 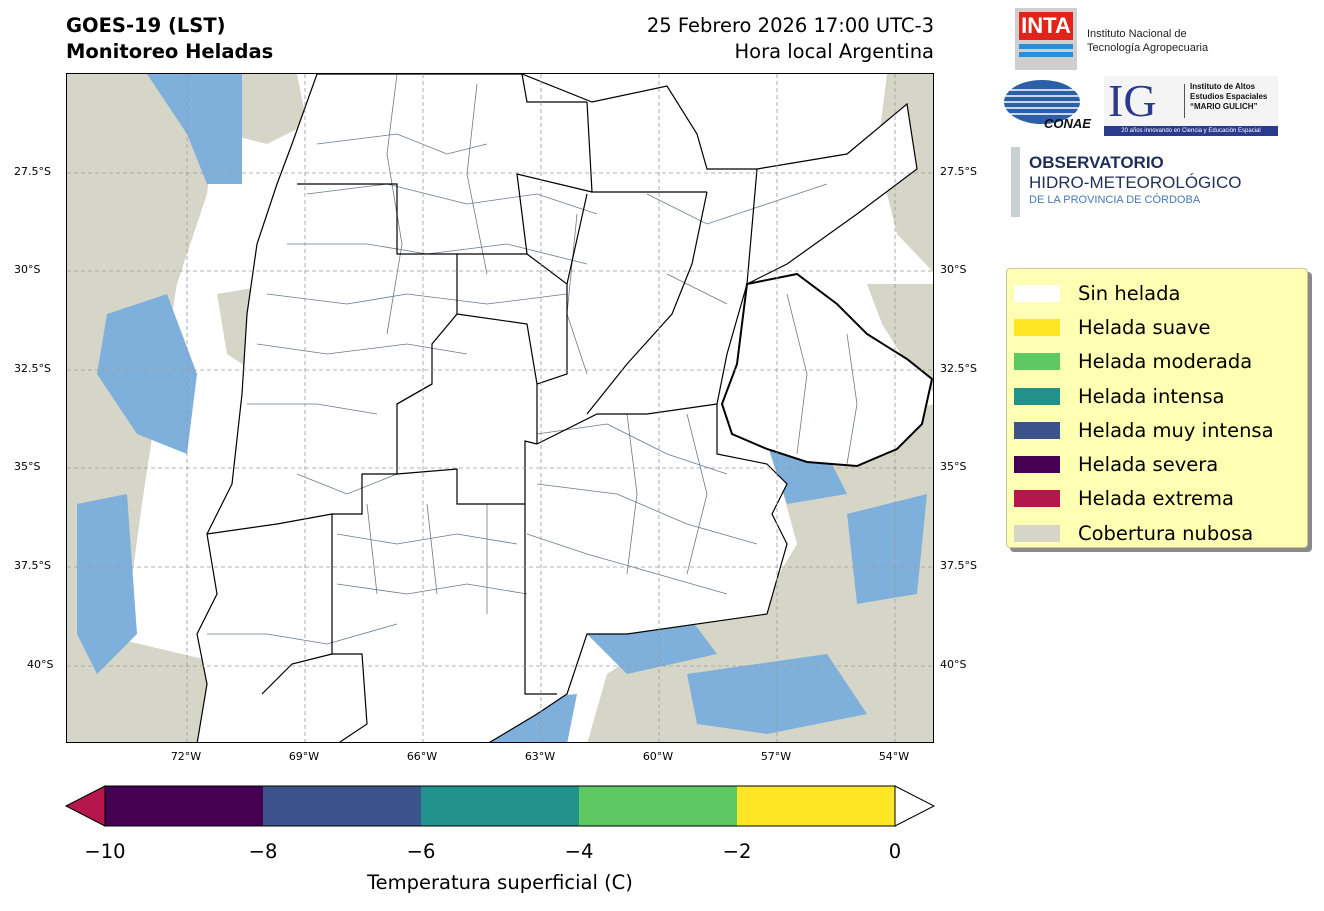 I want to click on colorbar-tick: −8, so click(x=263, y=851).